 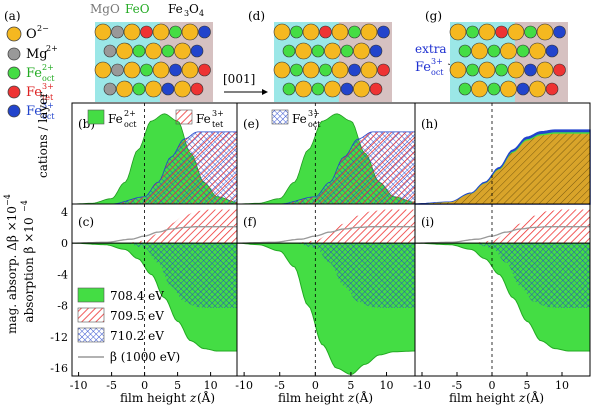 I want to click on legend-oxygen-sup: 2−, so click(x=43, y=28).